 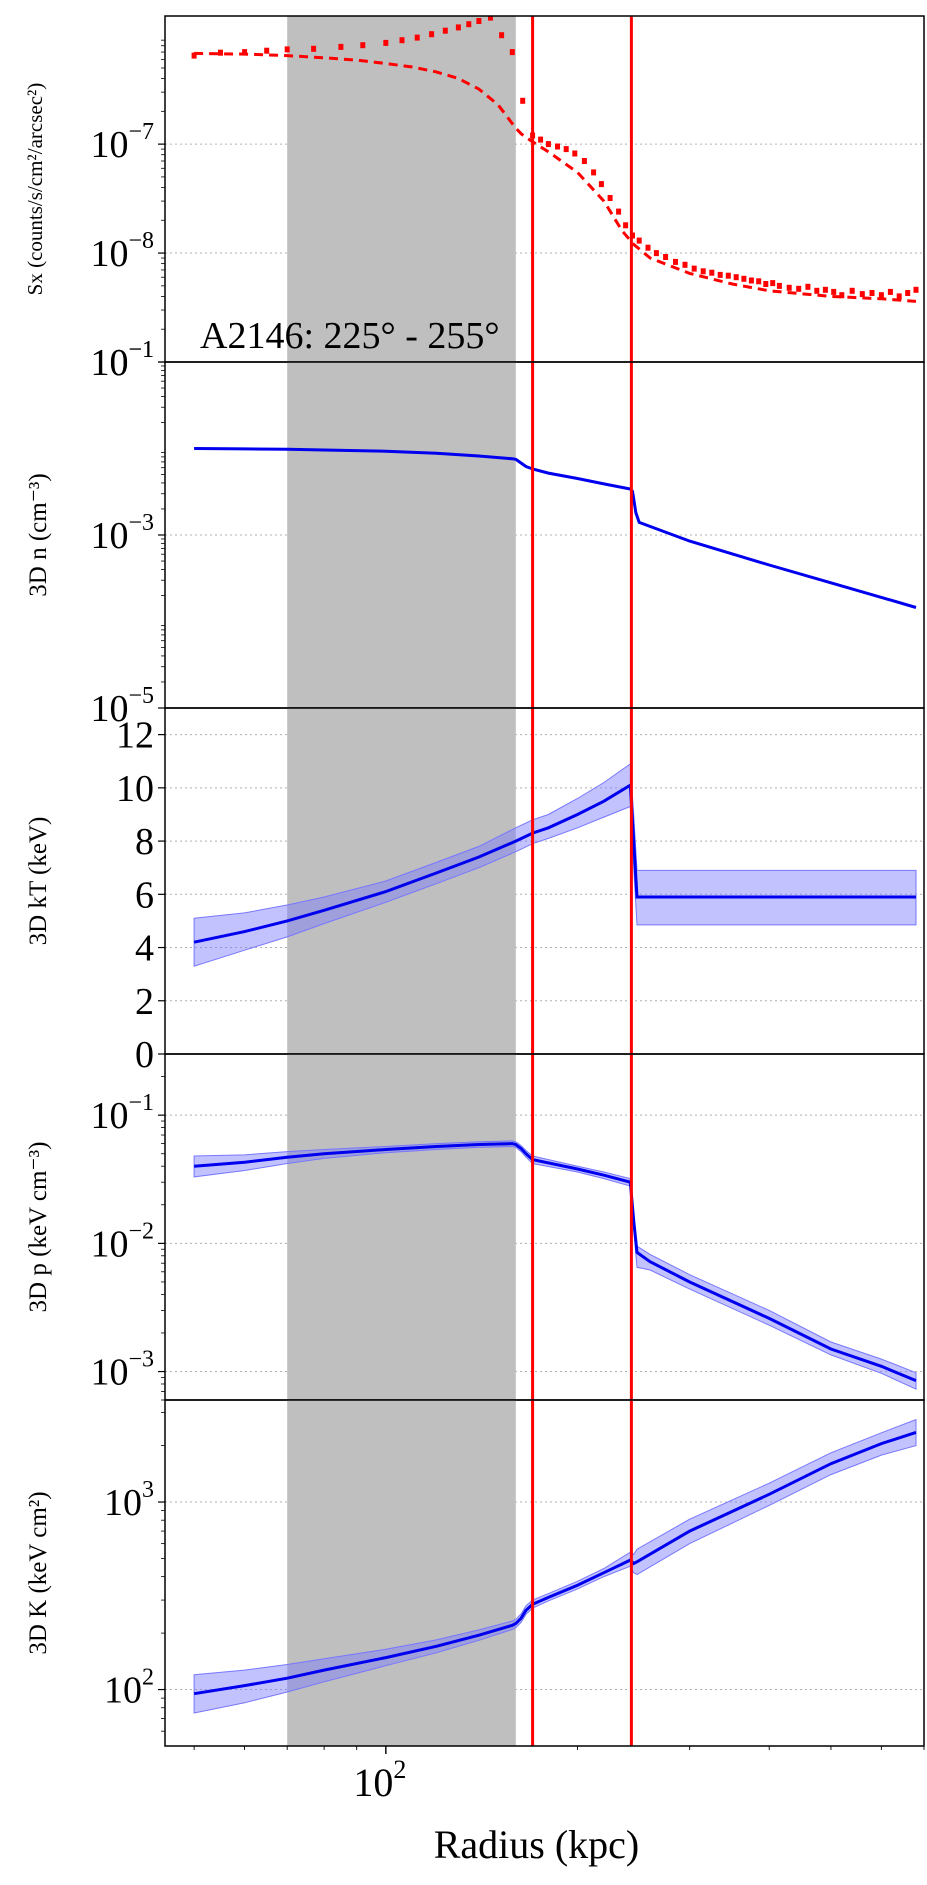 I want to click on y-tick-label: 10⁻², so click(x=122, y=1241).